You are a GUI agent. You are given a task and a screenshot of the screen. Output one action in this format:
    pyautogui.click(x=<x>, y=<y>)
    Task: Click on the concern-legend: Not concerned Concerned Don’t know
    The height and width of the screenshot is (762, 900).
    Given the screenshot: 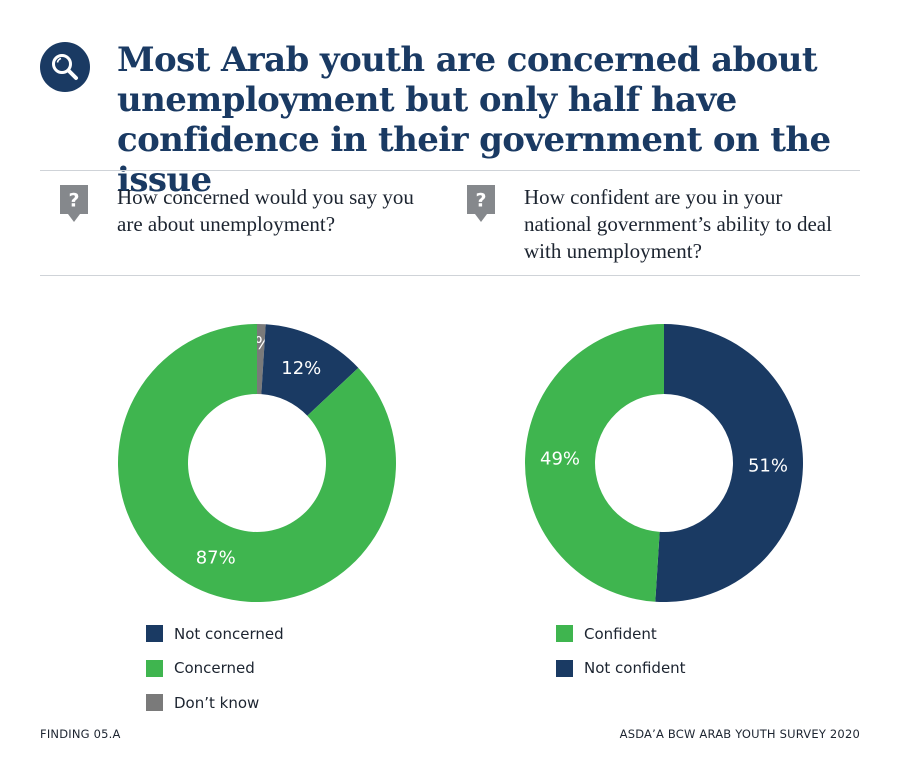 What is the action you would take?
    pyautogui.click(x=215, y=677)
    